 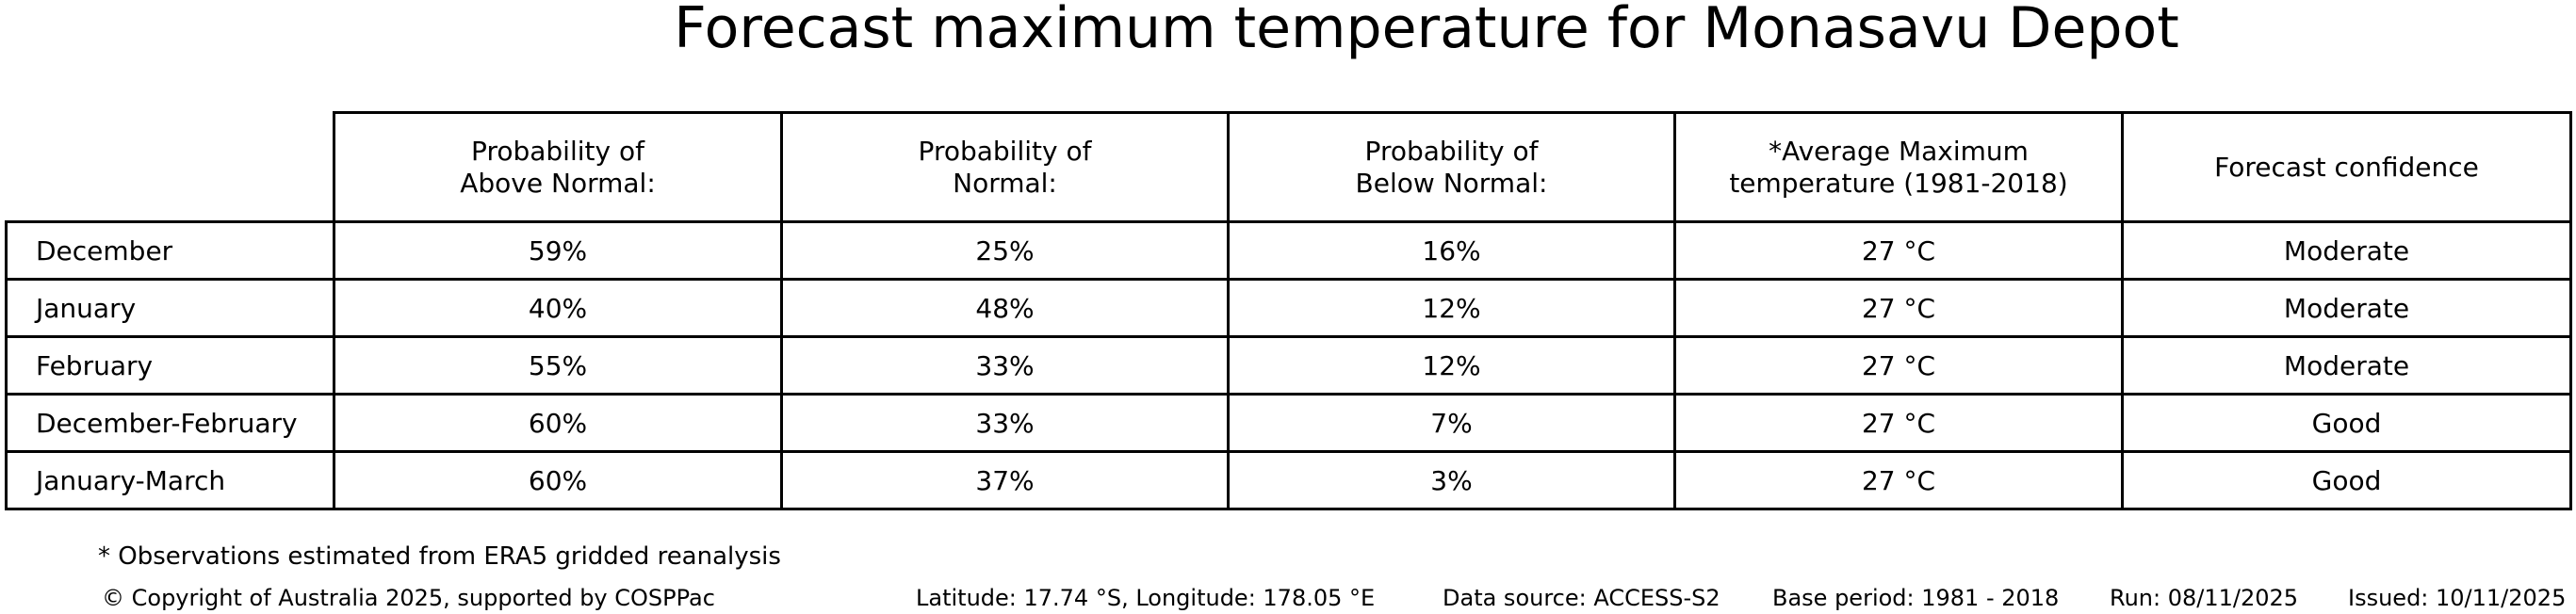 I want to click on table-row: January 40% 48% 12% 27 °C Moderate, so click(x=1288, y=308).